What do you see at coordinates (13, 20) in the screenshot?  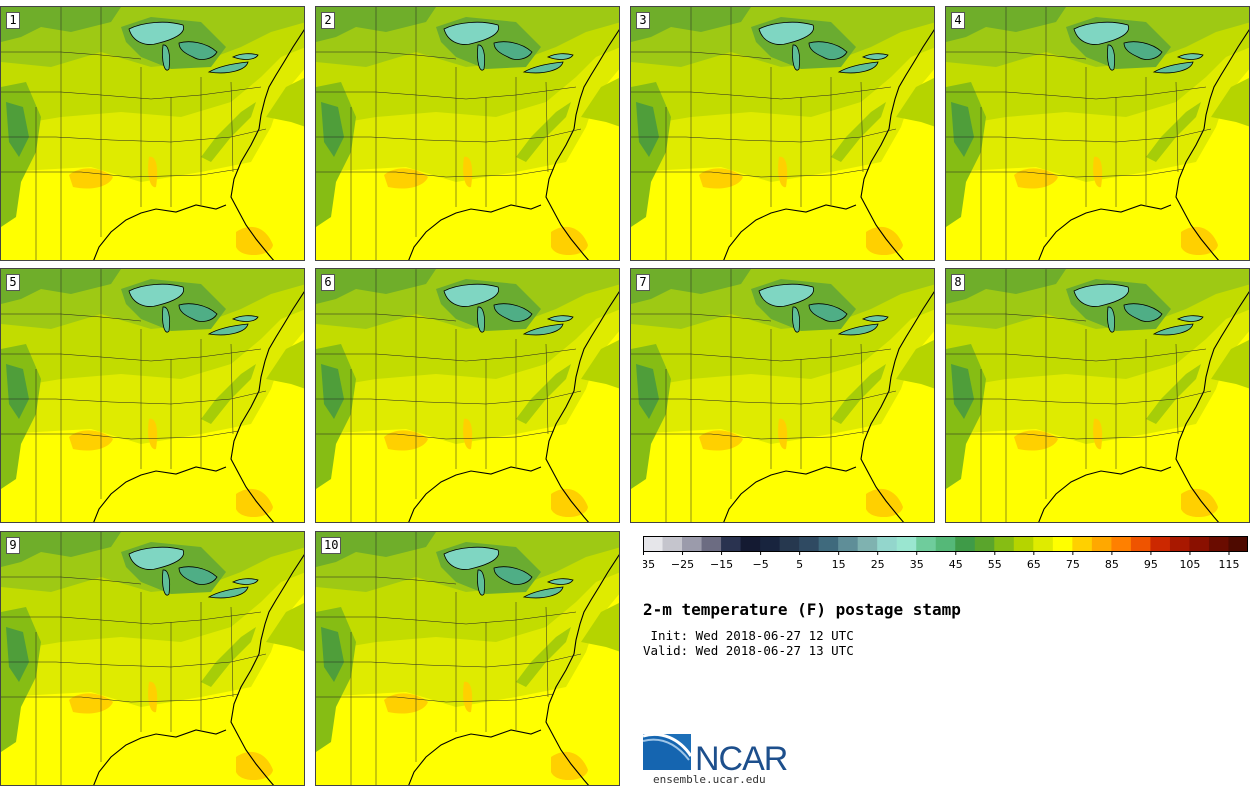 I see `member-number: 1` at bounding box center [13, 20].